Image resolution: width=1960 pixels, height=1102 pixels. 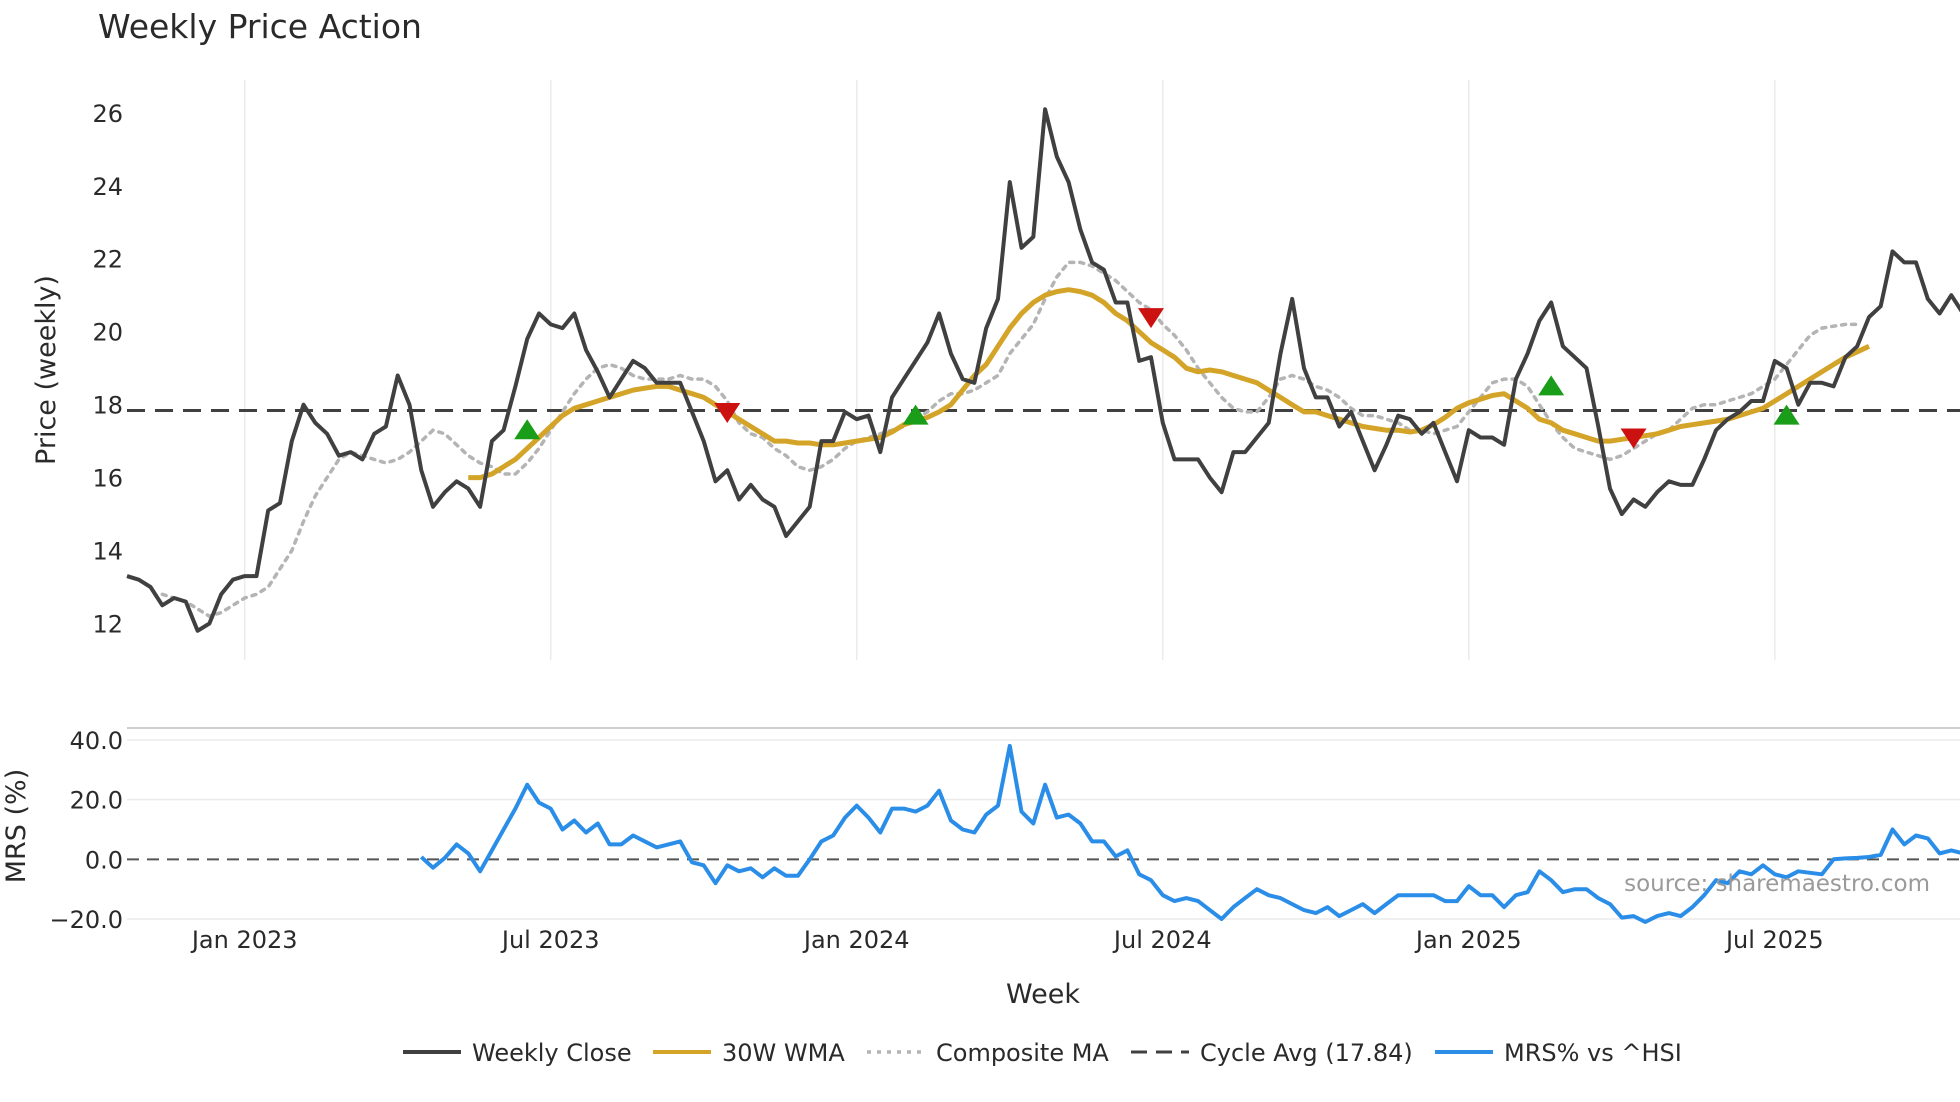 I want to click on mrs-y-tick-label: −20.0, so click(x=86, y=920).